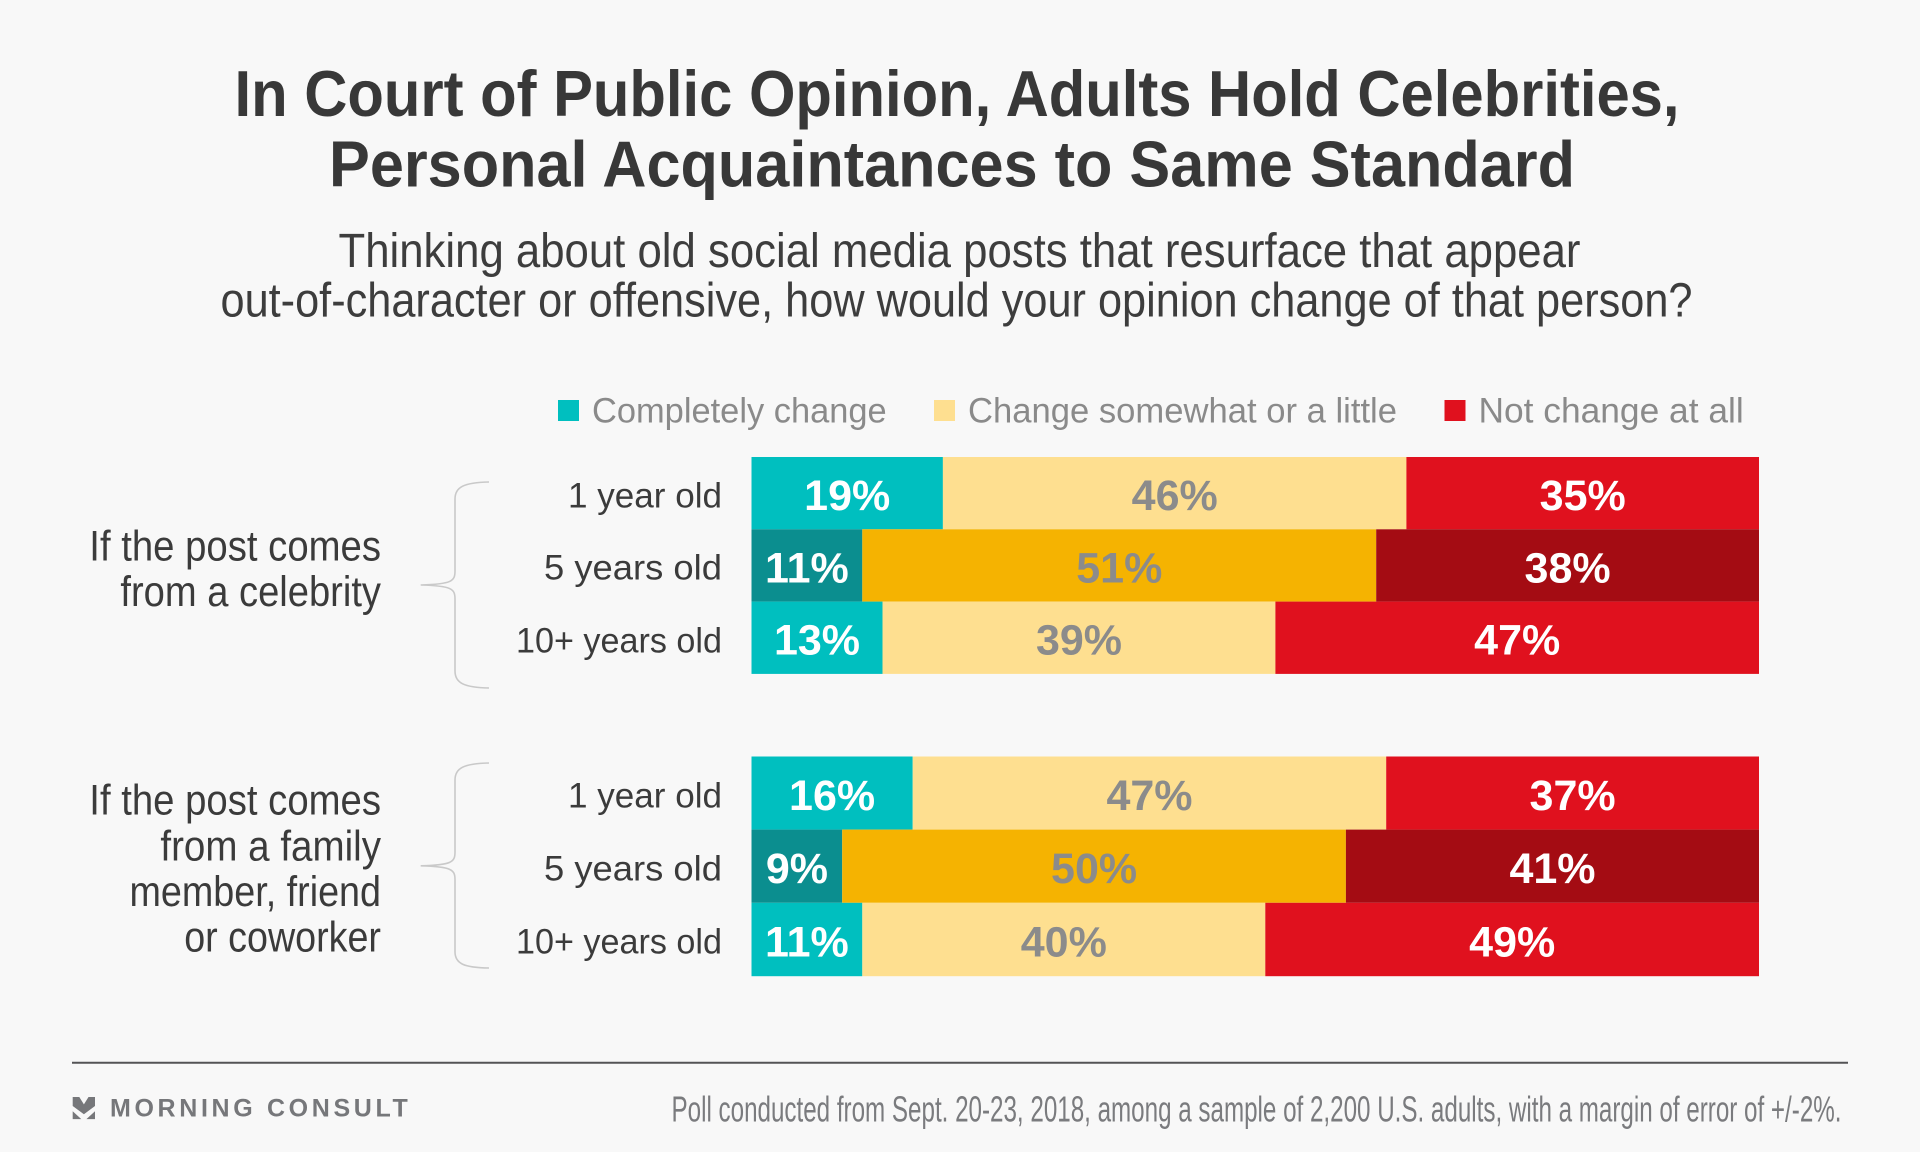 The image size is (1920, 1152). What do you see at coordinates (797, 869) in the screenshot?
I see `svg-text: 9%` at bounding box center [797, 869].